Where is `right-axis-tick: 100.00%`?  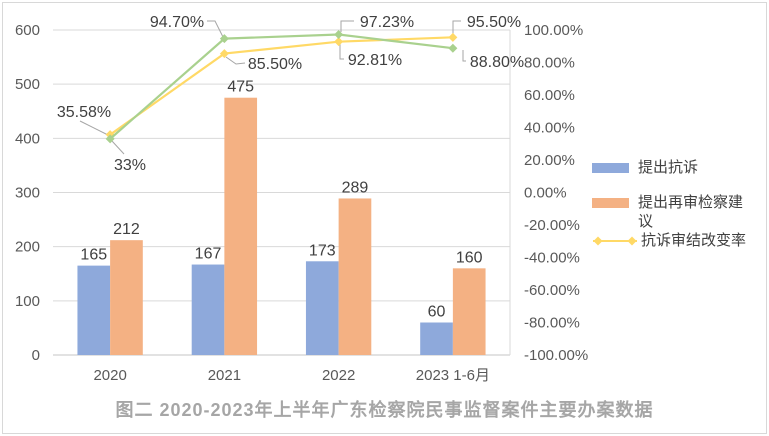
right-axis-tick: 100.00% is located at coordinates (553, 30).